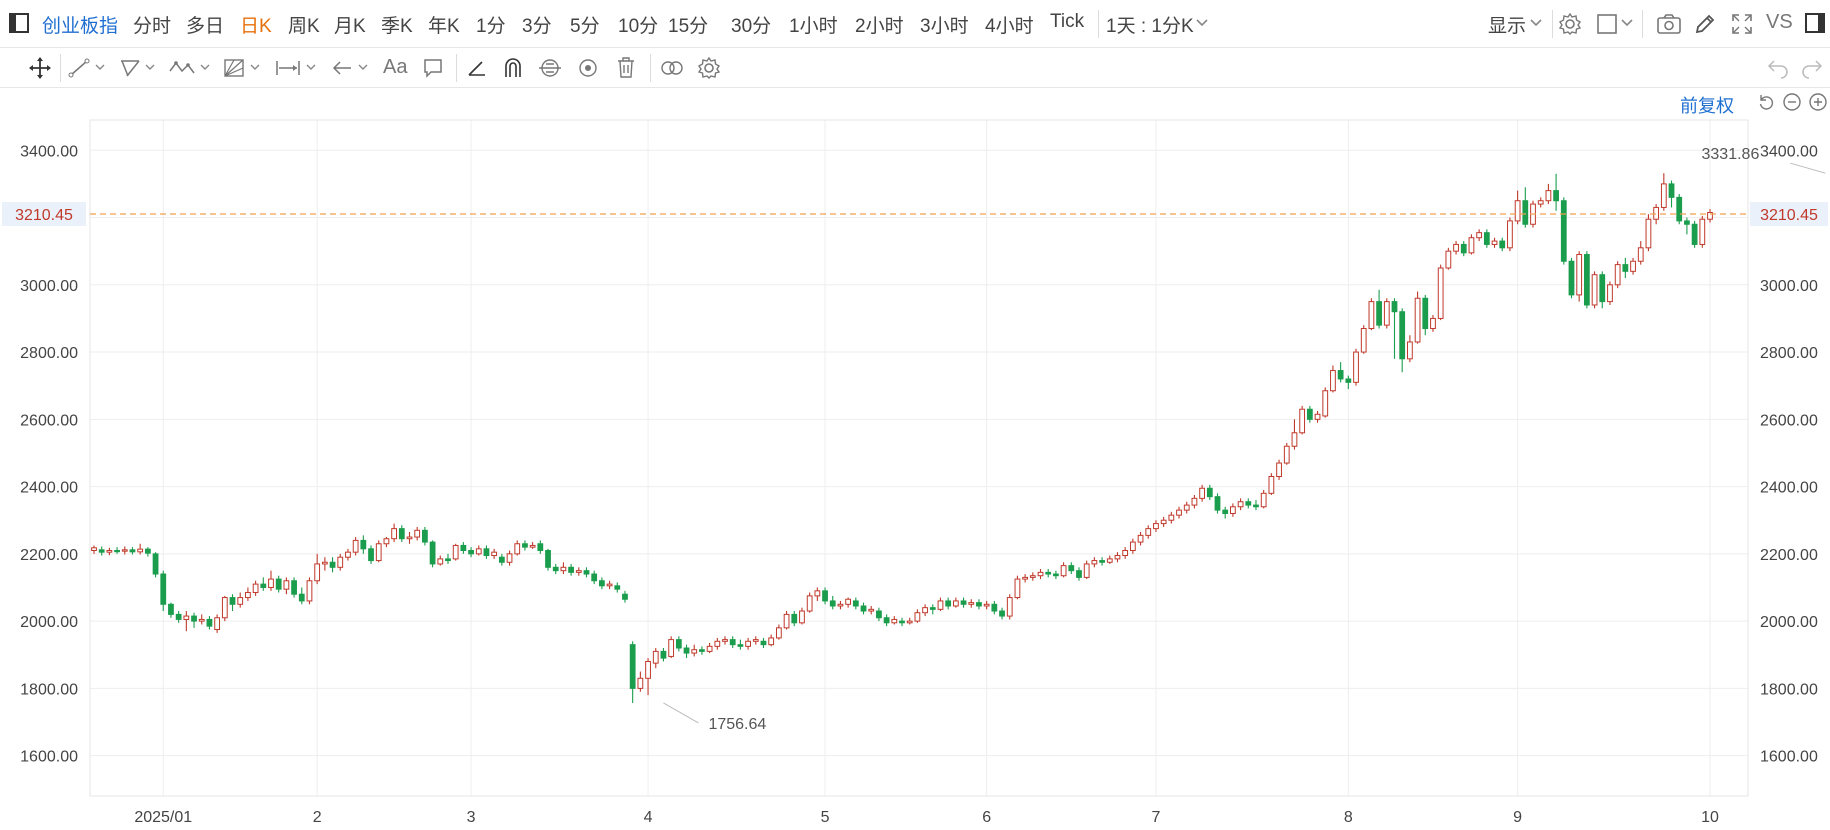 The image size is (1830, 830). I want to click on period-tab: 季K, so click(397, 26).